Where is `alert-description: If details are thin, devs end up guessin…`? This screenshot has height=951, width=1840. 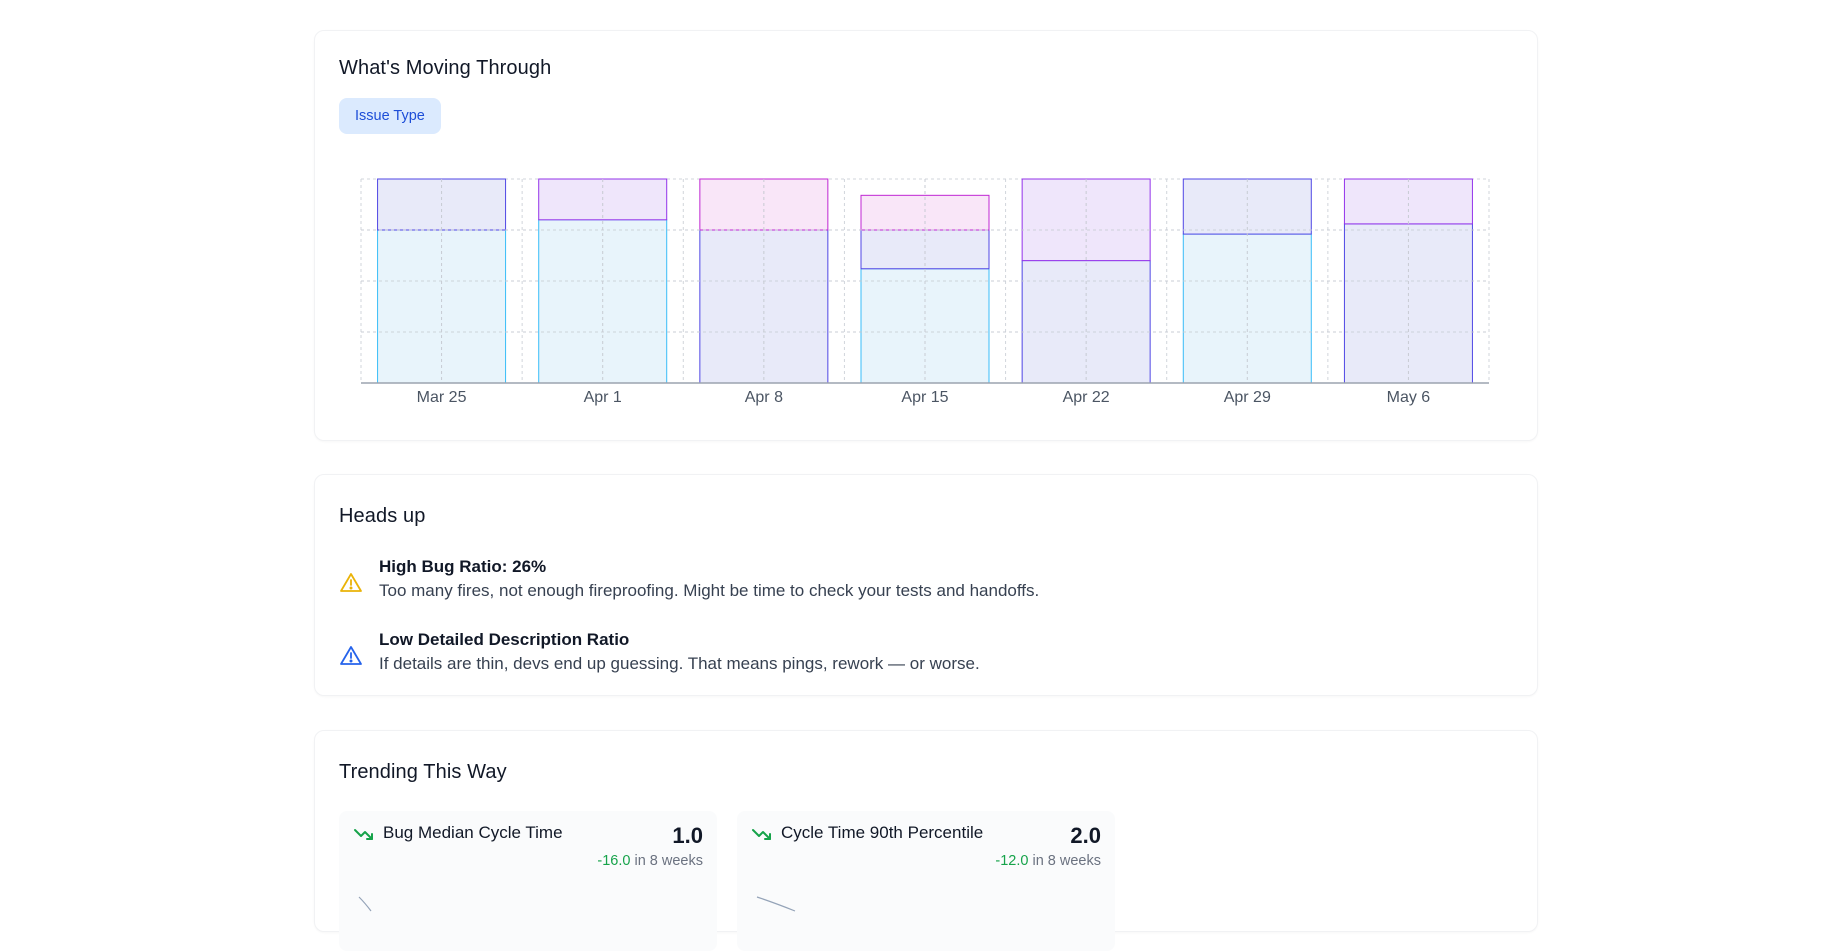
alert-description: If details are thin, devs end up guessin… is located at coordinates (679, 663).